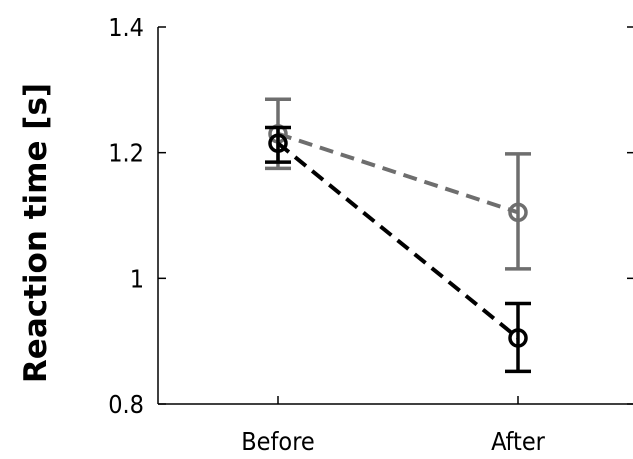 Image resolution: width=633 pixels, height=459 pixels. What do you see at coordinates (126, 404) in the screenshot?
I see `y-tick-label: 0.8` at bounding box center [126, 404].